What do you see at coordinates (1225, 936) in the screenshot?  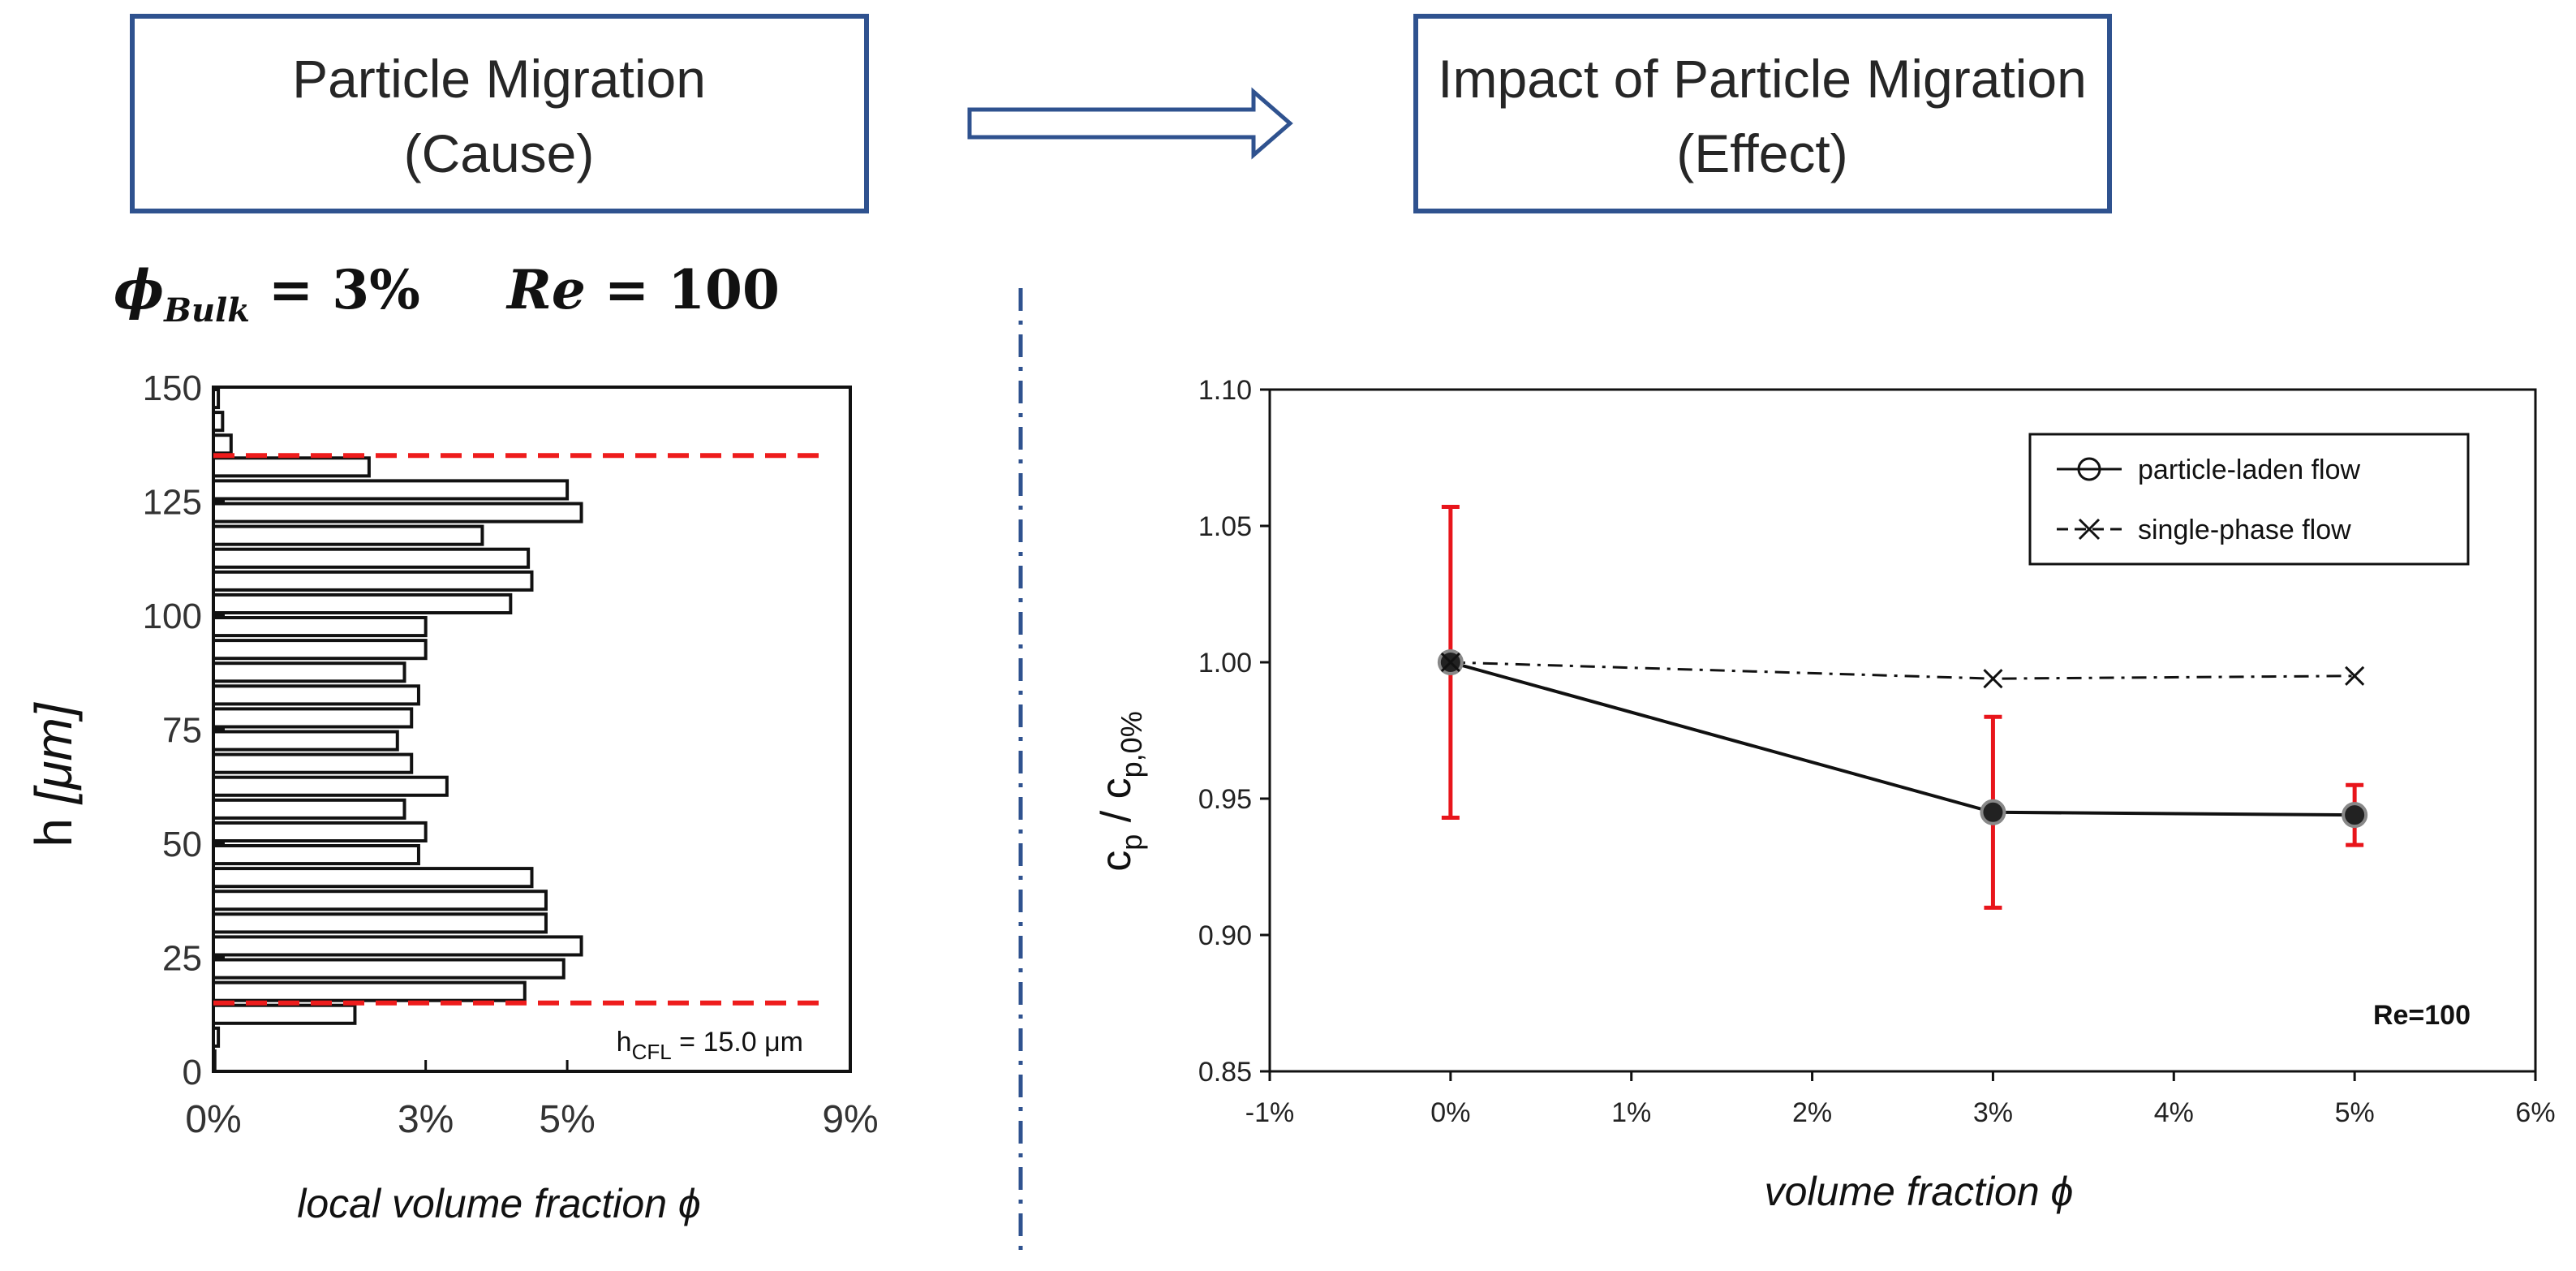 I see `cp-y-tick-label: 0.90` at bounding box center [1225, 936].